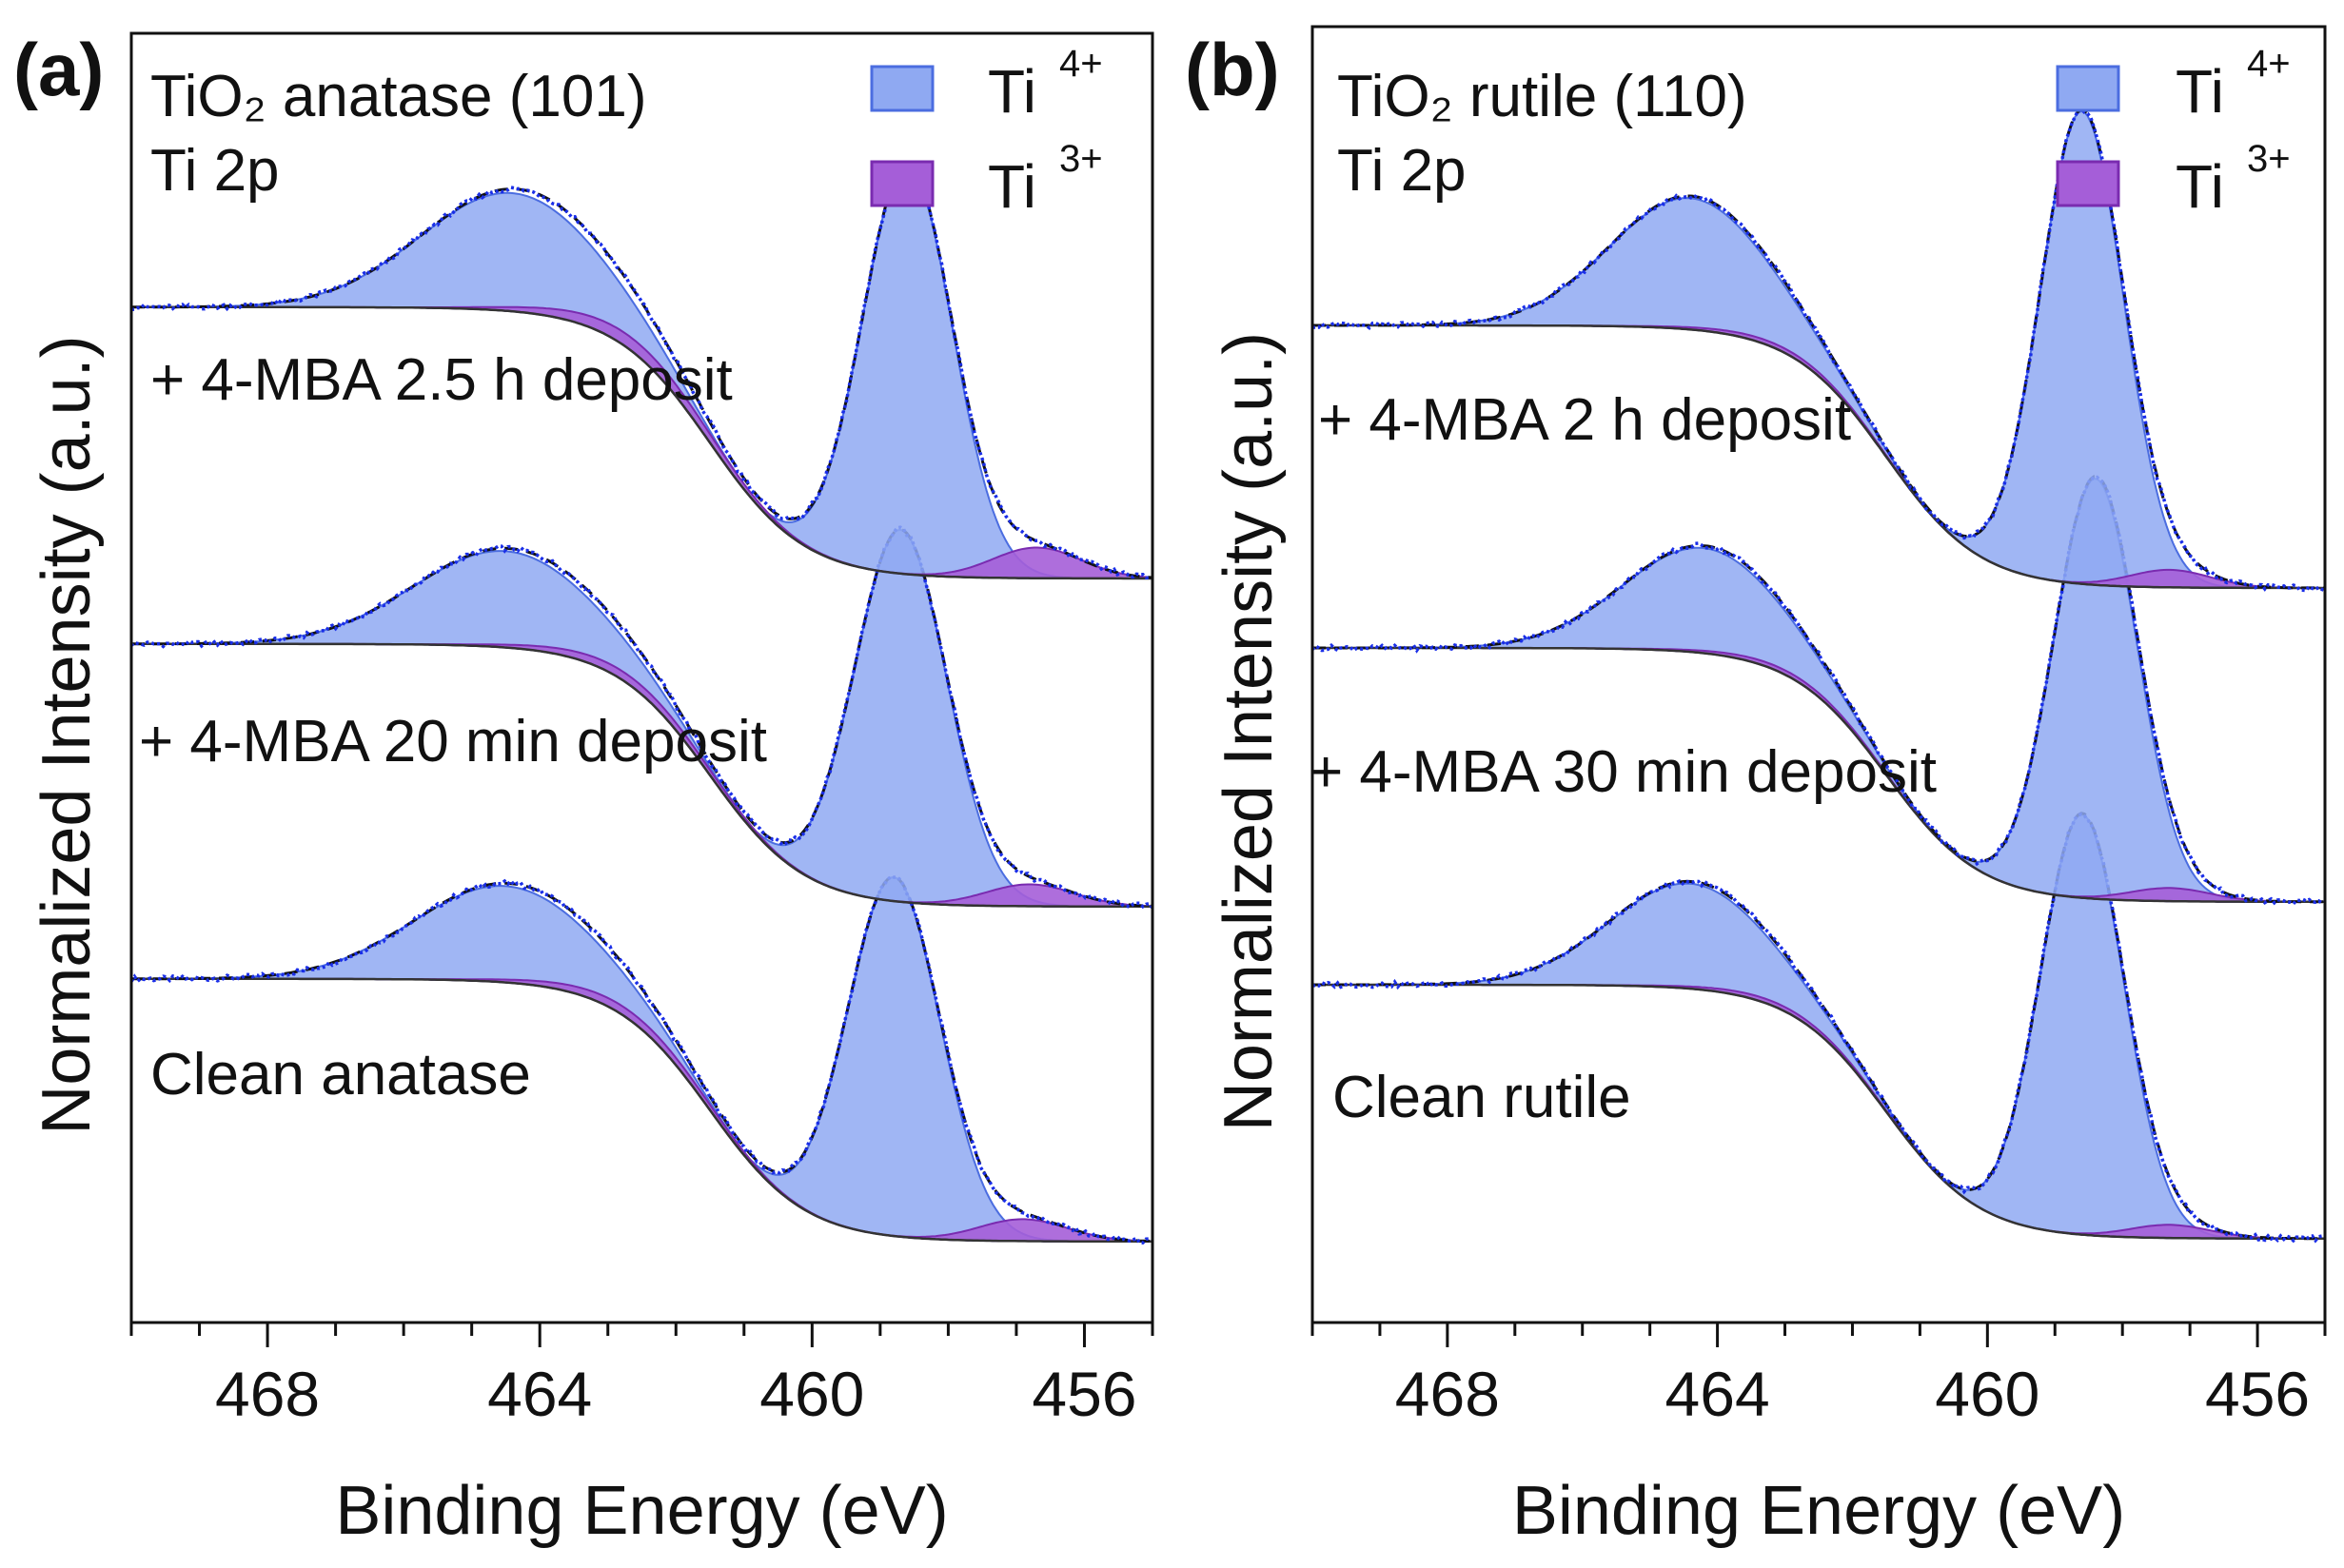 This screenshot has width=2344, height=1568. Describe the element at coordinates (340, 1074) in the screenshot. I see `trace-label: Clean anatase` at that location.